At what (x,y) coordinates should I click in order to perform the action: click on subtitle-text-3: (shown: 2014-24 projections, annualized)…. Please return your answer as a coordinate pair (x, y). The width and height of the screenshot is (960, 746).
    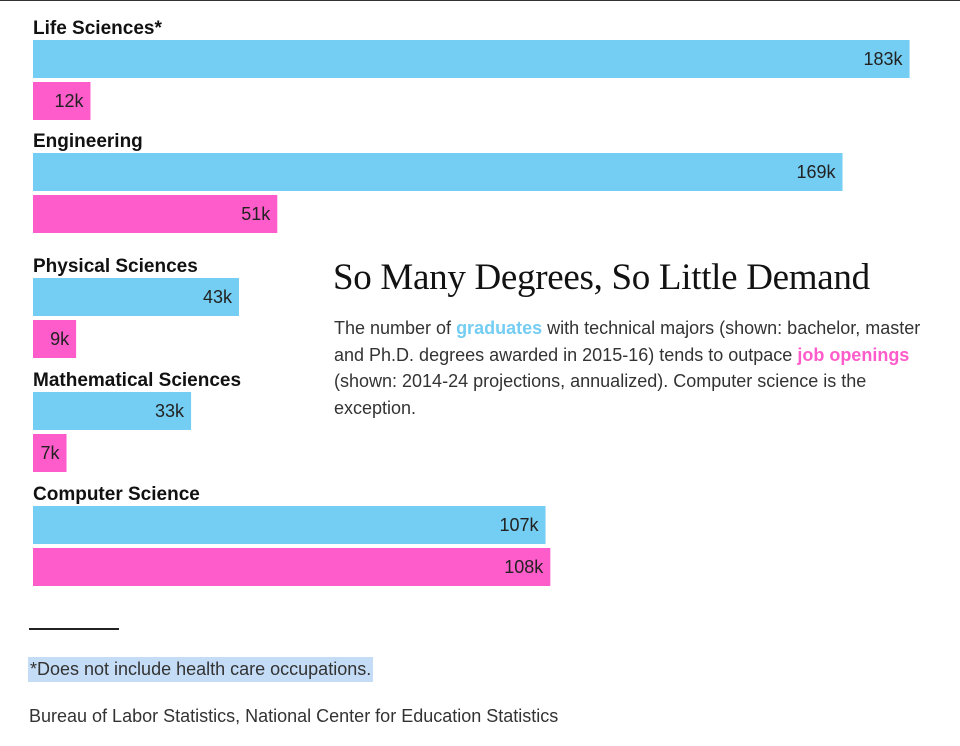
    Looking at the image, I should click on (600, 394).